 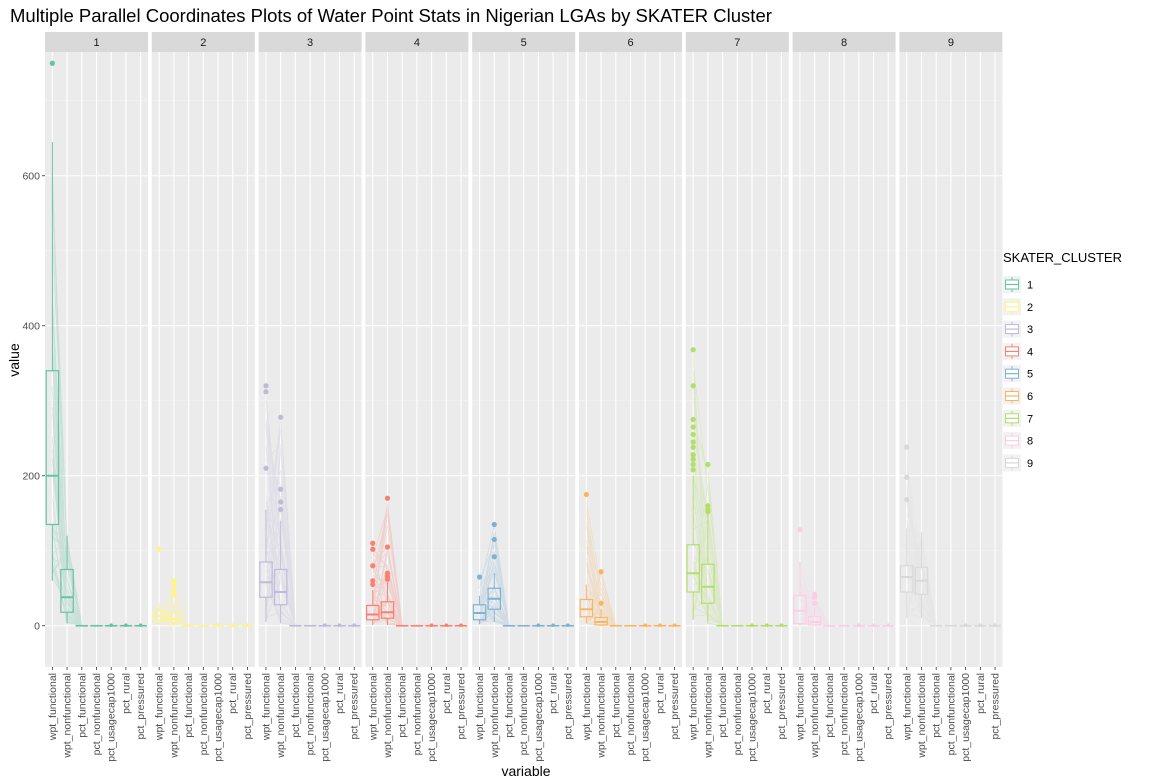 I want to click on legend-label: 6, so click(x=1030, y=397).